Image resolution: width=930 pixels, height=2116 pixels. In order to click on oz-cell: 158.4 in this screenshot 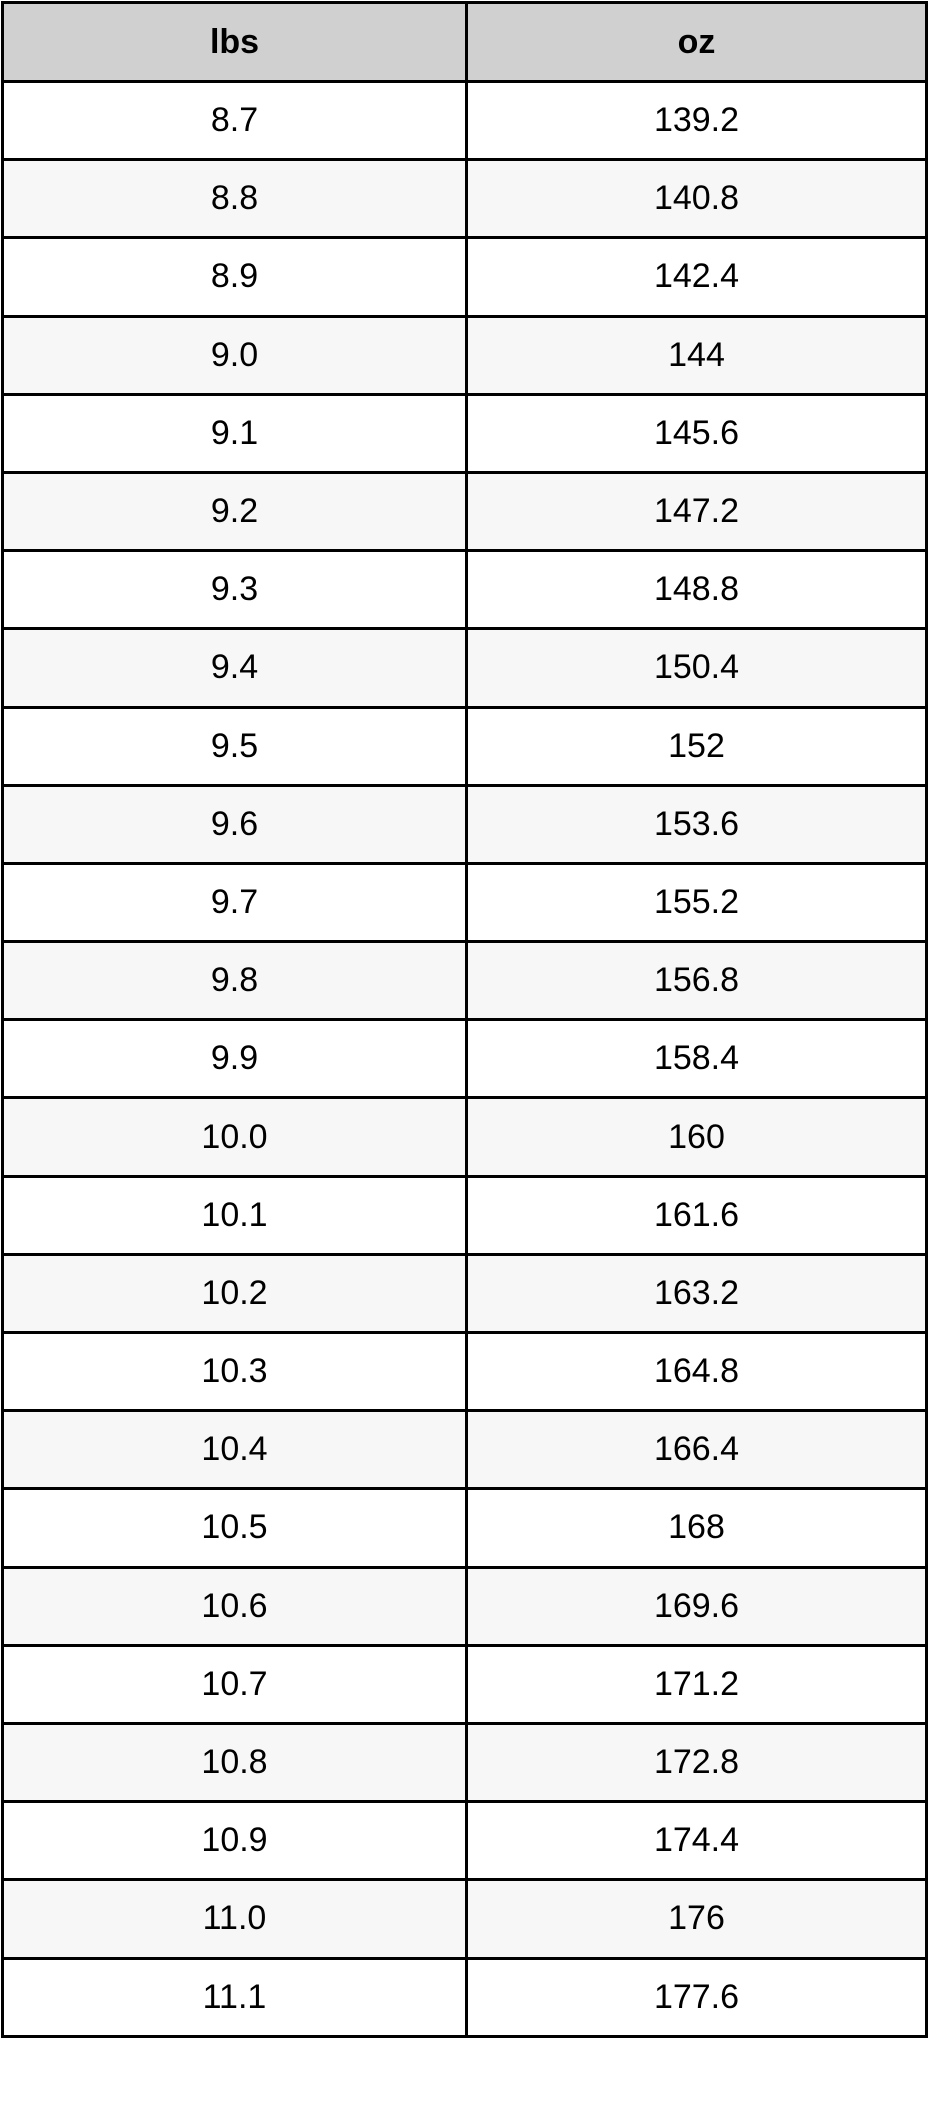, I will do `click(696, 1059)`.